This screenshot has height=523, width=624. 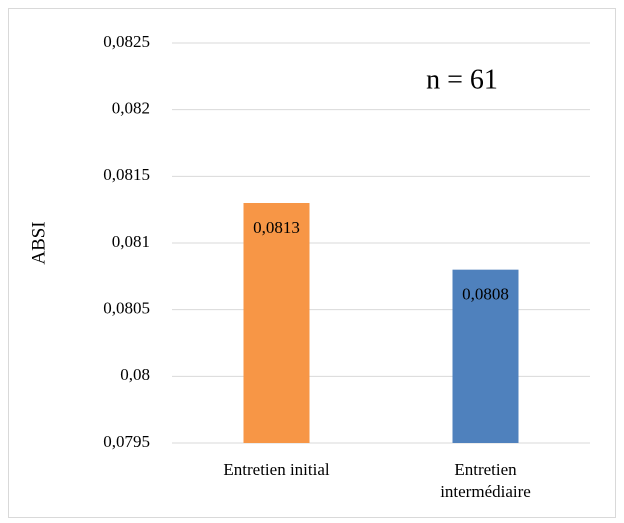 What do you see at coordinates (135, 374) in the screenshot?
I see `y-tick-label: 0,08` at bounding box center [135, 374].